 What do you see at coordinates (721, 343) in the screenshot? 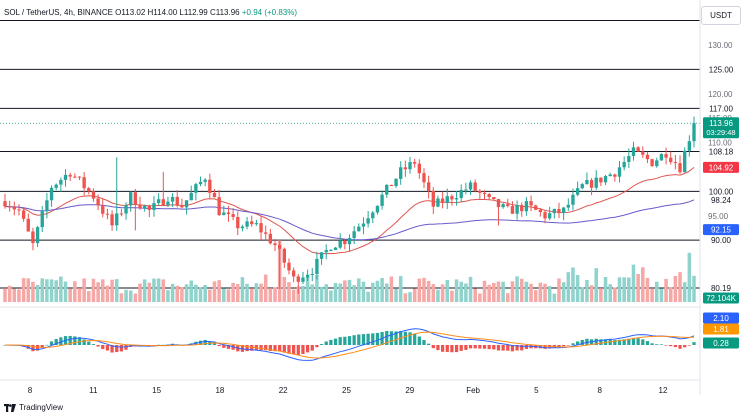
I see `histogram-value-tag: 0.28` at bounding box center [721, 343].